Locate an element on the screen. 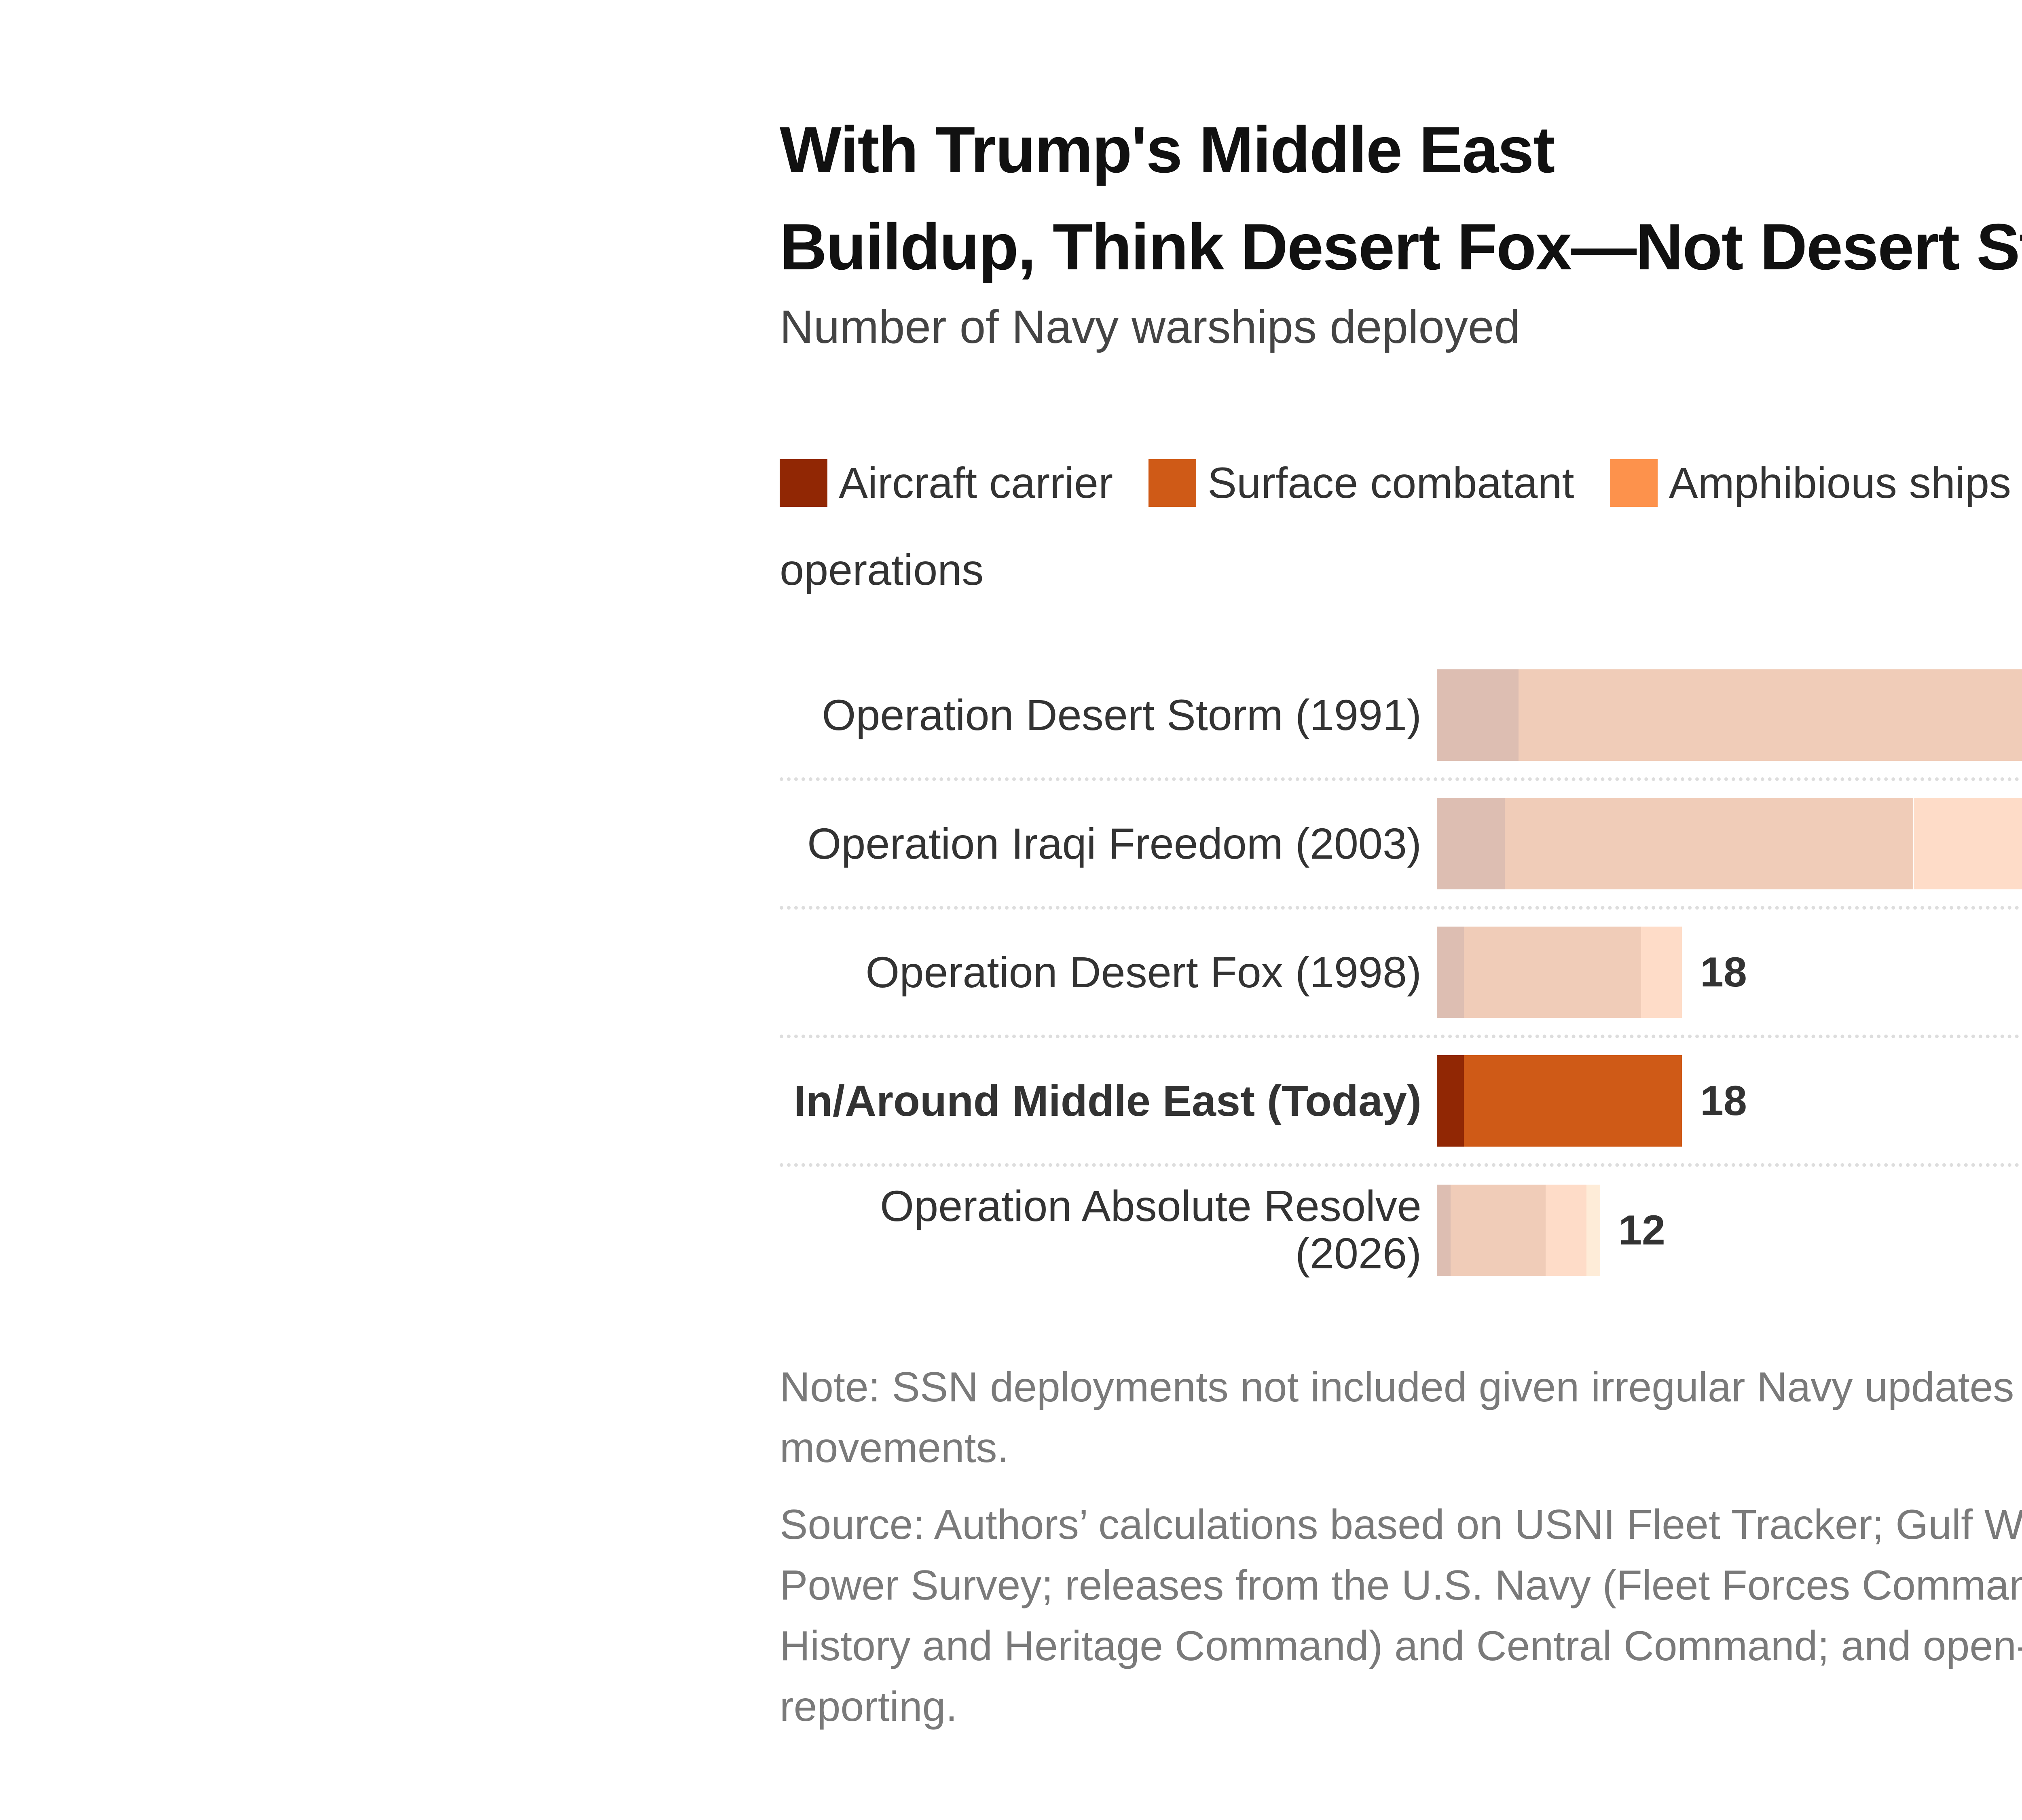 The width and height of the screenshot is (2022, 1820). category-label: Operation Desert Fox (1998) is located at coordinates (1143, 972).